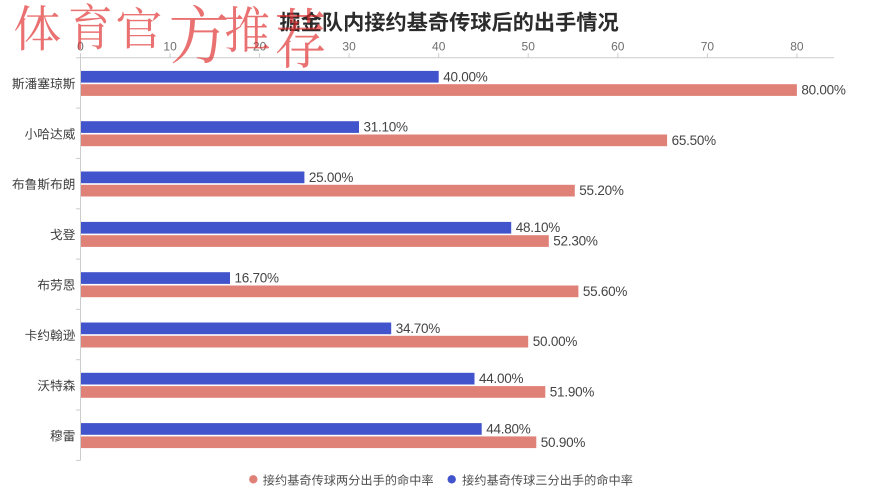 This screenshot has width=885, height=500. Describe the element at coordinates (439, 47) in the screenshot. I see `svg-text: 40` at that location.